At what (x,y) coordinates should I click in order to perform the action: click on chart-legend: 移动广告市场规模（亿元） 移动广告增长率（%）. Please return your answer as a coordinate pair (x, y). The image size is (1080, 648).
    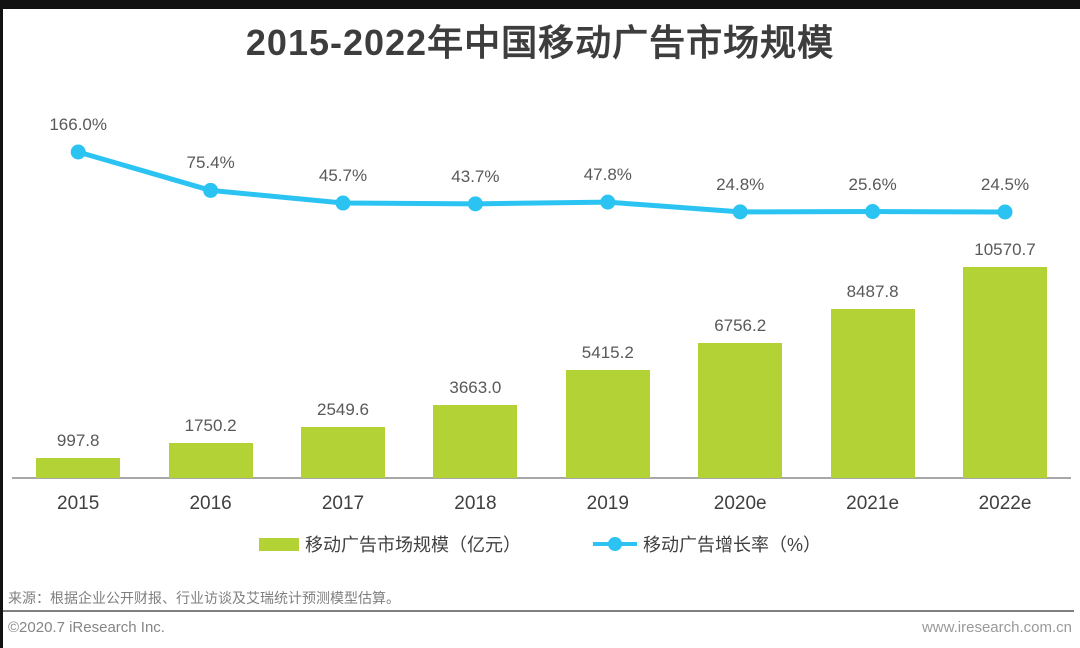
    Looking at the image, I should click on (540, 544).